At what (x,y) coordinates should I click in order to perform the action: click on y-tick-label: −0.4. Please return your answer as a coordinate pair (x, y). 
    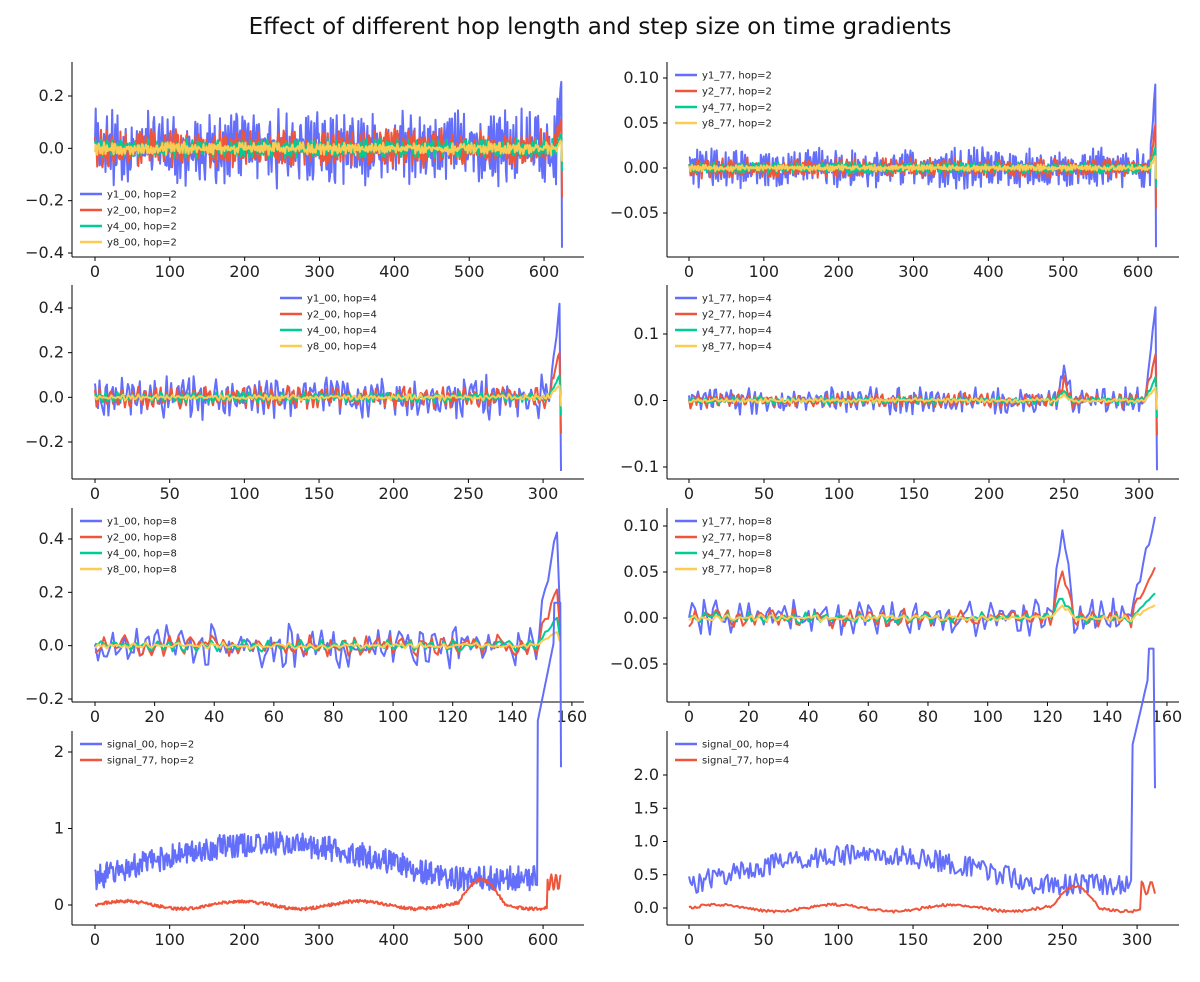
    Looking at the image, I should click on (44, 252).